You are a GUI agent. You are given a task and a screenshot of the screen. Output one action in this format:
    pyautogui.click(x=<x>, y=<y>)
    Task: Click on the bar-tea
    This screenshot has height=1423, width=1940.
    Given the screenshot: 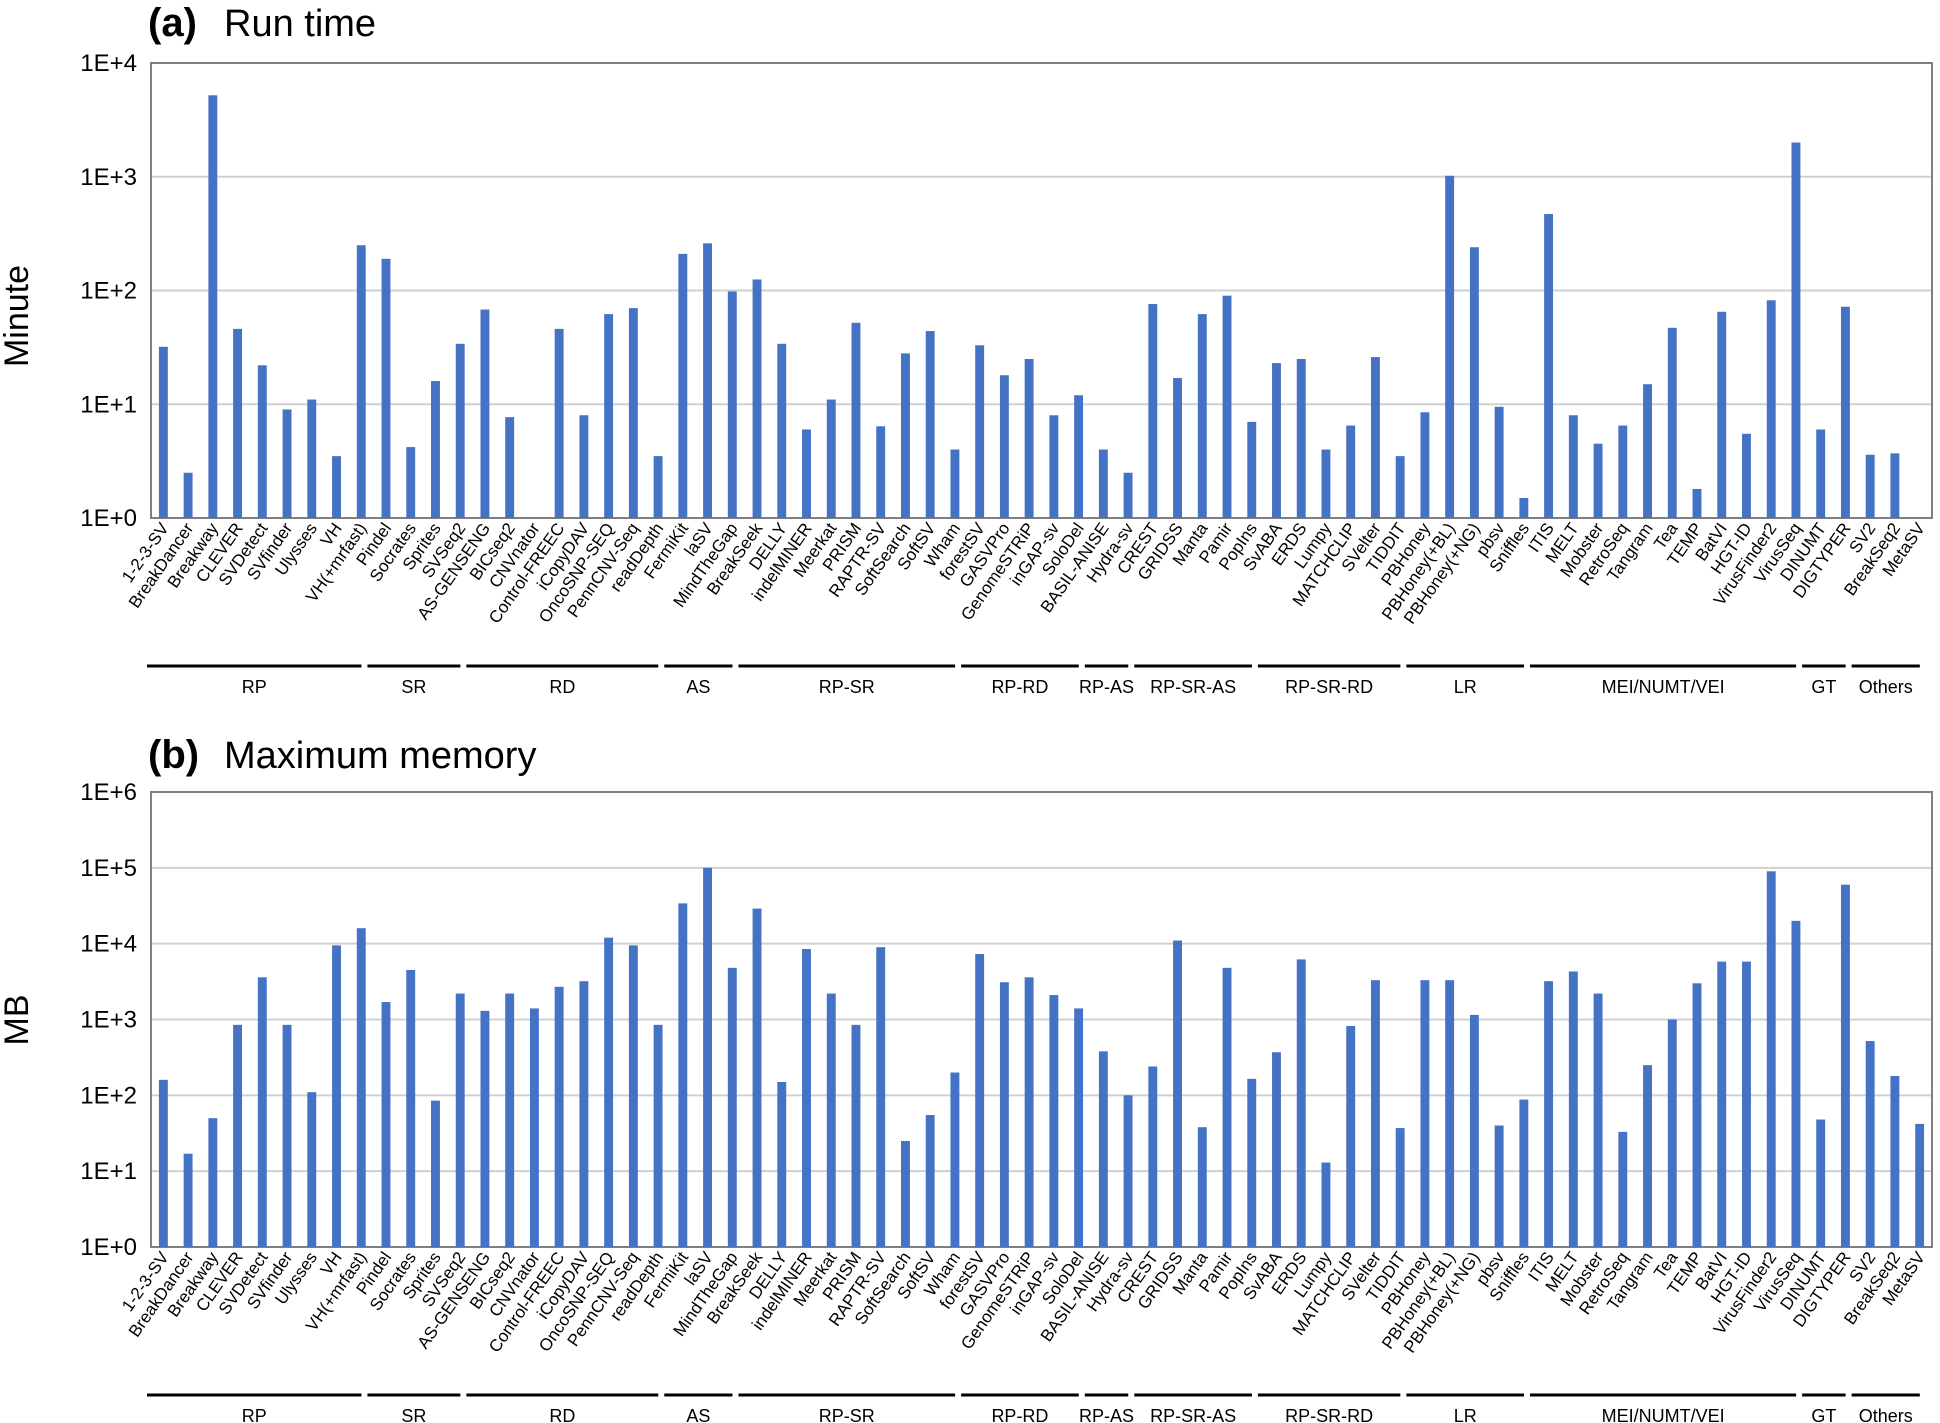 What is the action you would take?
    pyautogui.click(x=1672, y=422)
    